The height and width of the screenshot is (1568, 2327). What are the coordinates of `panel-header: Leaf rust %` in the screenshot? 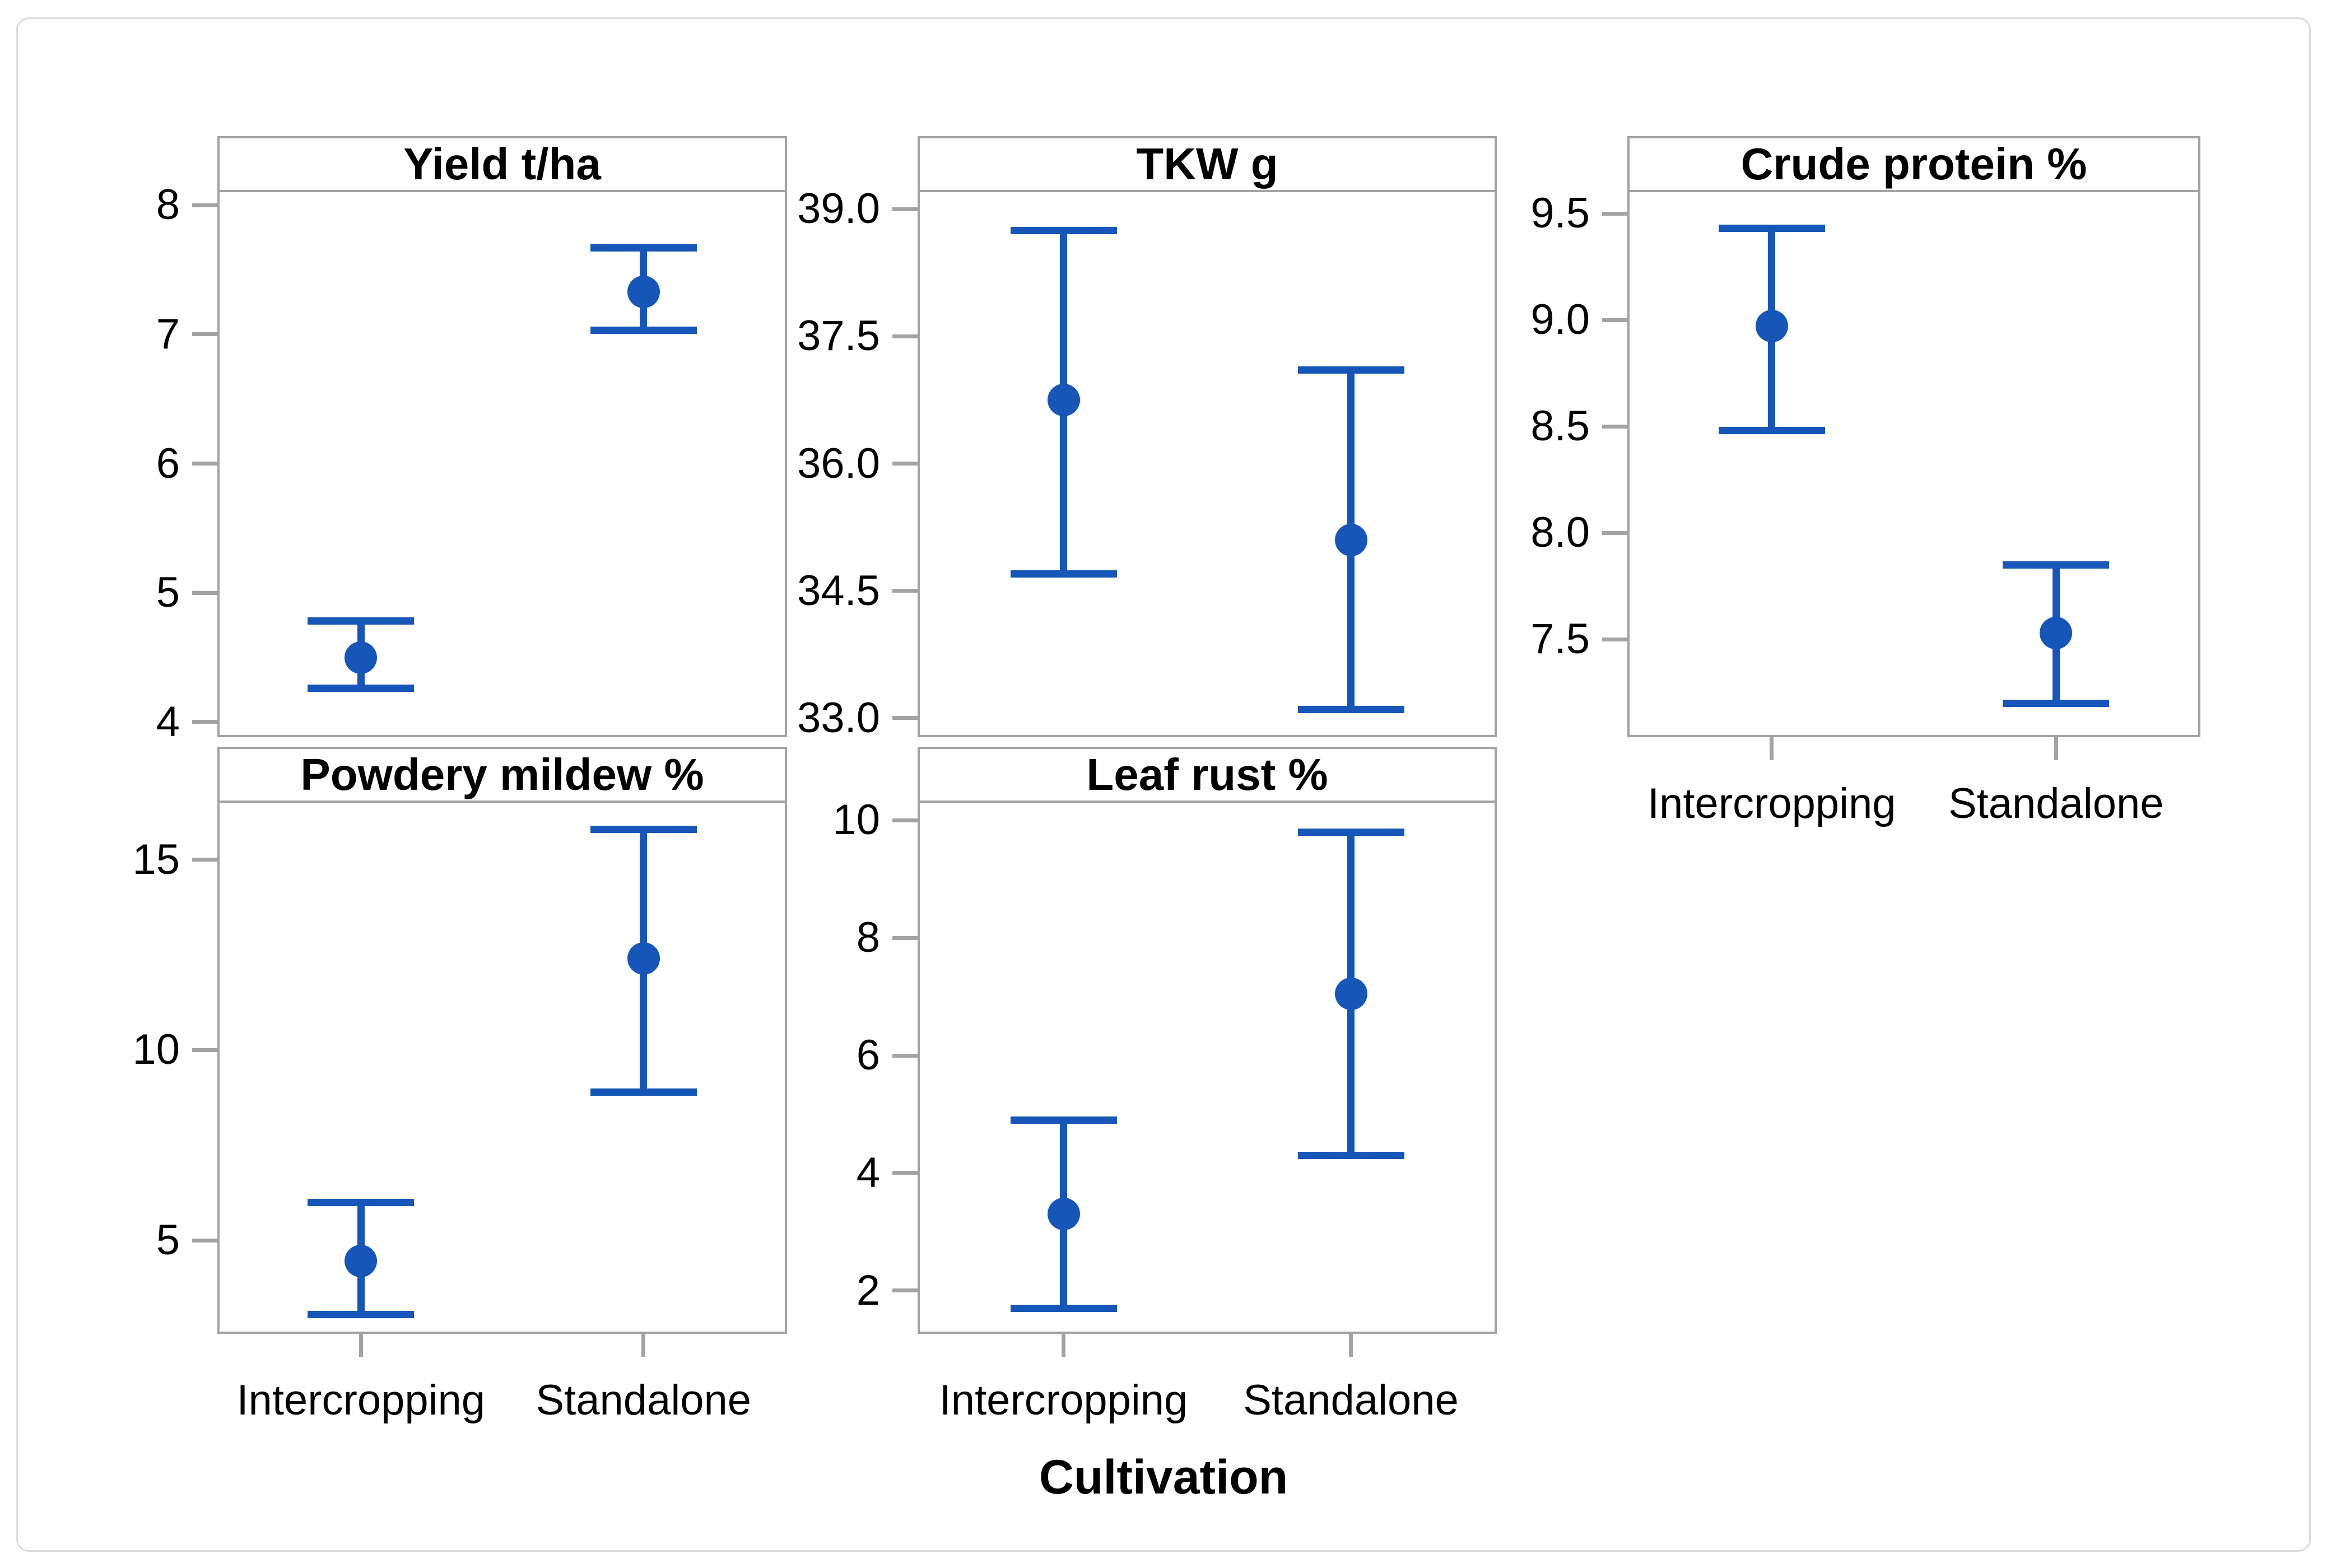 It's located at (1207, 776).